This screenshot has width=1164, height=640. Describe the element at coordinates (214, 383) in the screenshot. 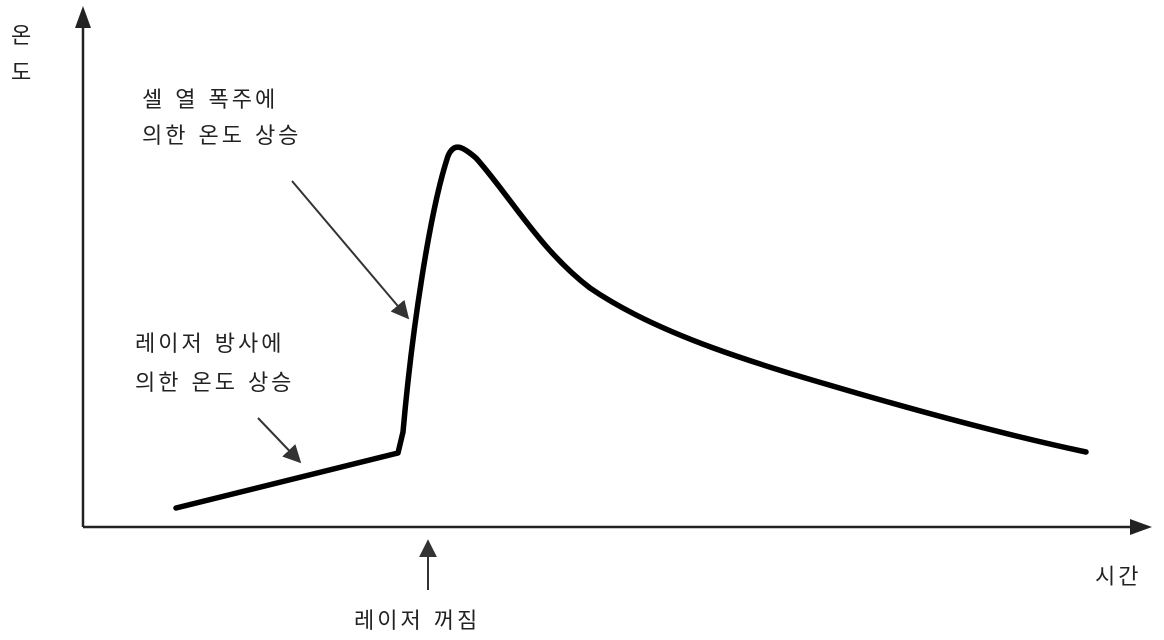

I see `laser-heating-label-line-2: 의한 온도 상승` at that location.